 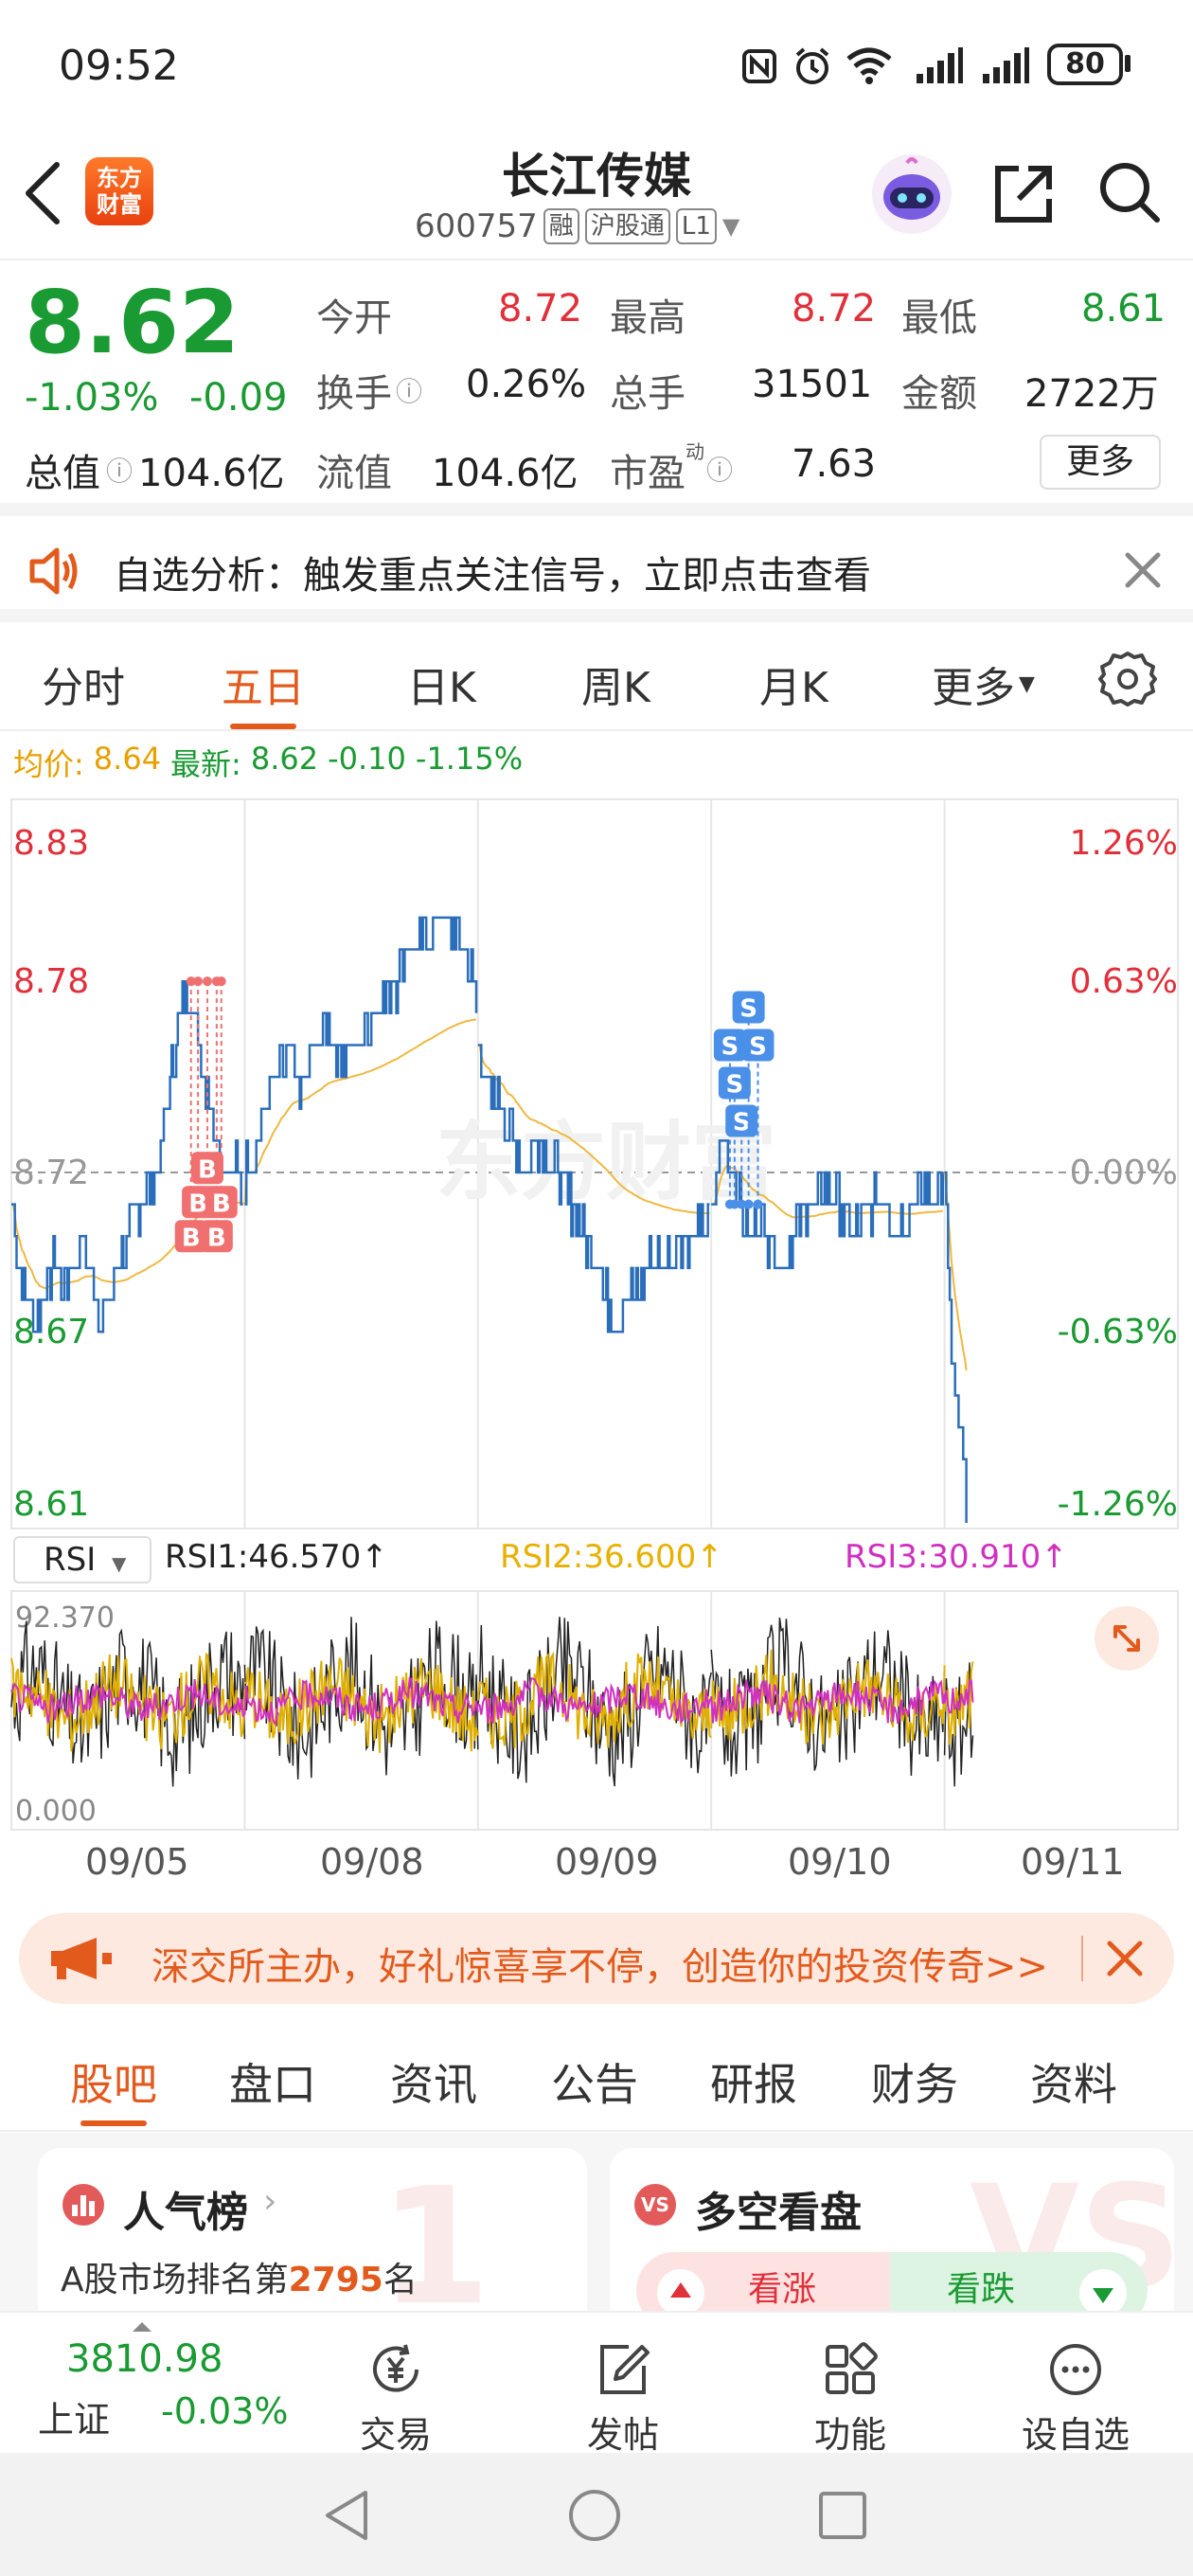 I want to click on signal-banner: 自选分析：触发重点关注信号，立即点击查看, so click(x=596, y=569).